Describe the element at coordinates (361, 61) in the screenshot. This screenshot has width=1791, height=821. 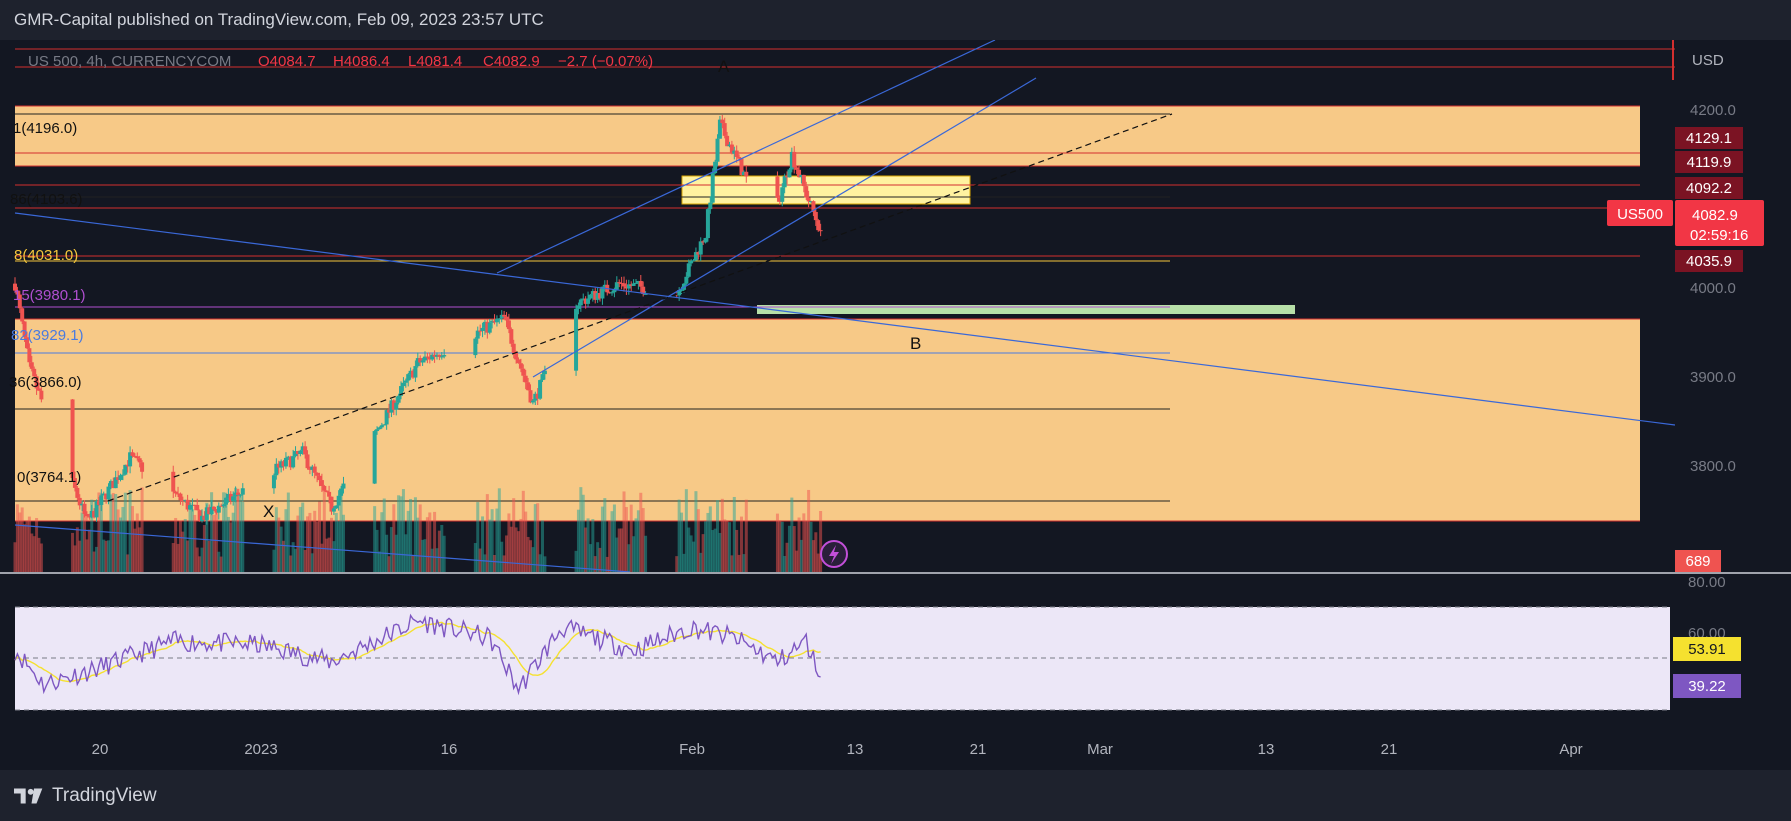
I see `legend-high: H4086.4` at that location.